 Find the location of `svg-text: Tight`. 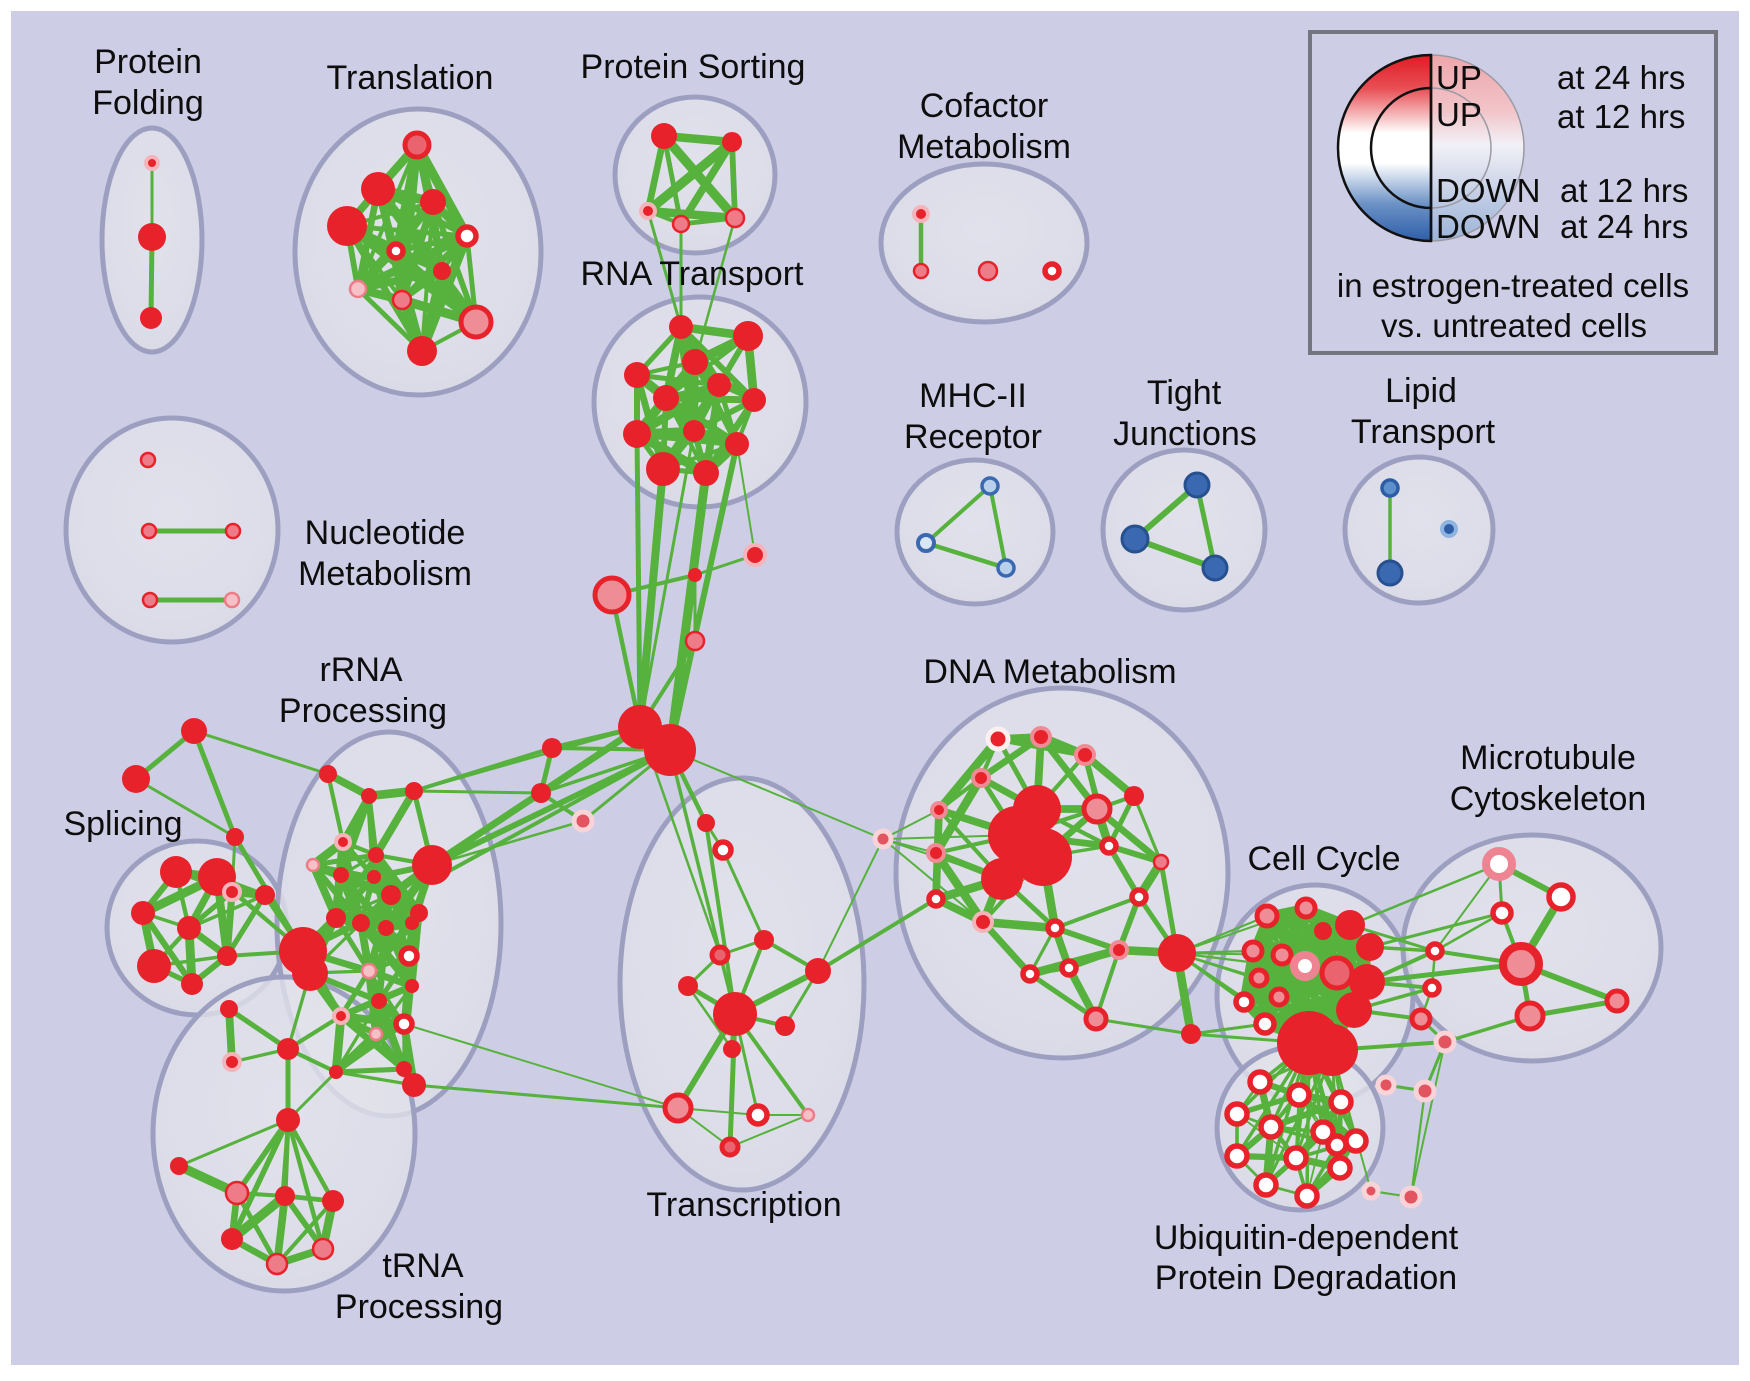

svg-text: Tight is located at coordinates (1184, 393).